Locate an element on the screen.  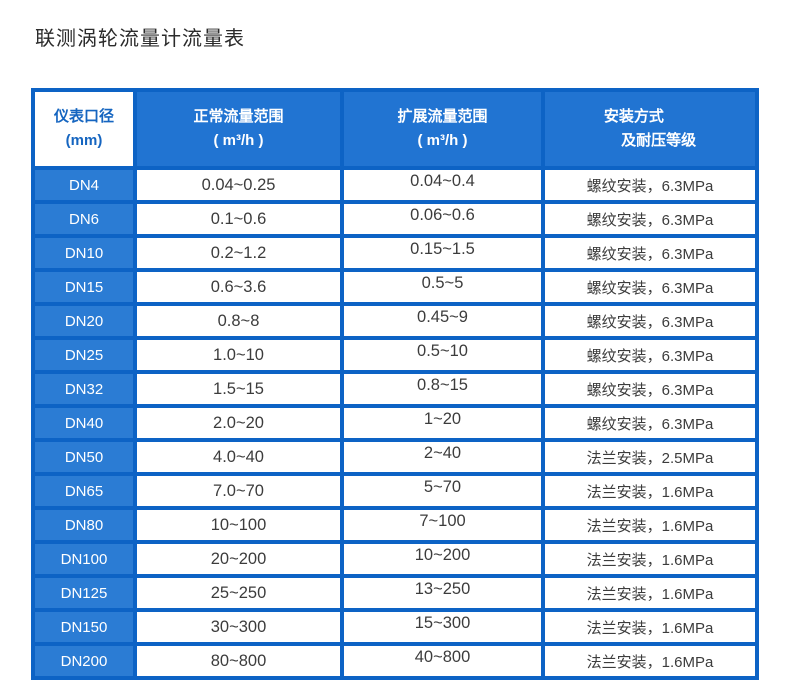
cell-installation: 法兰安装，2.5MPa is located at coordinates (650, 457).